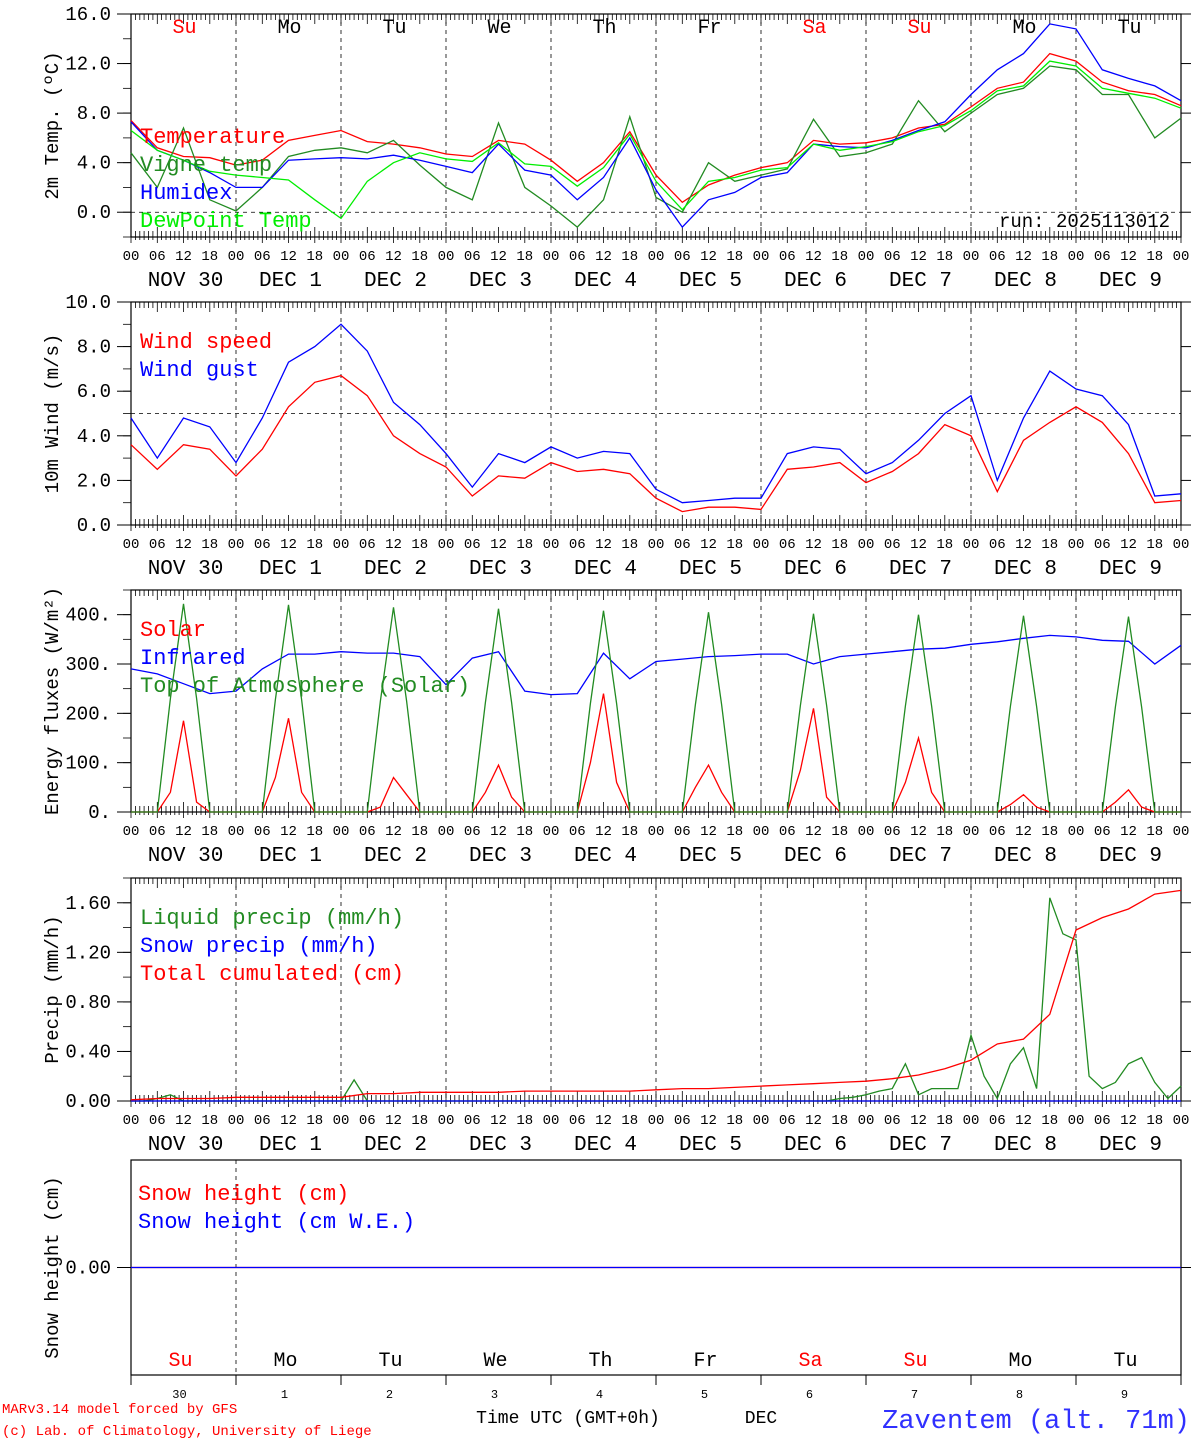 The width and height of the screenshot is (1194, 1440). What do you see at coordinates (389, 1395) in the screenshot?
I see `day-number: 2` at bounding box center [389, 1395].